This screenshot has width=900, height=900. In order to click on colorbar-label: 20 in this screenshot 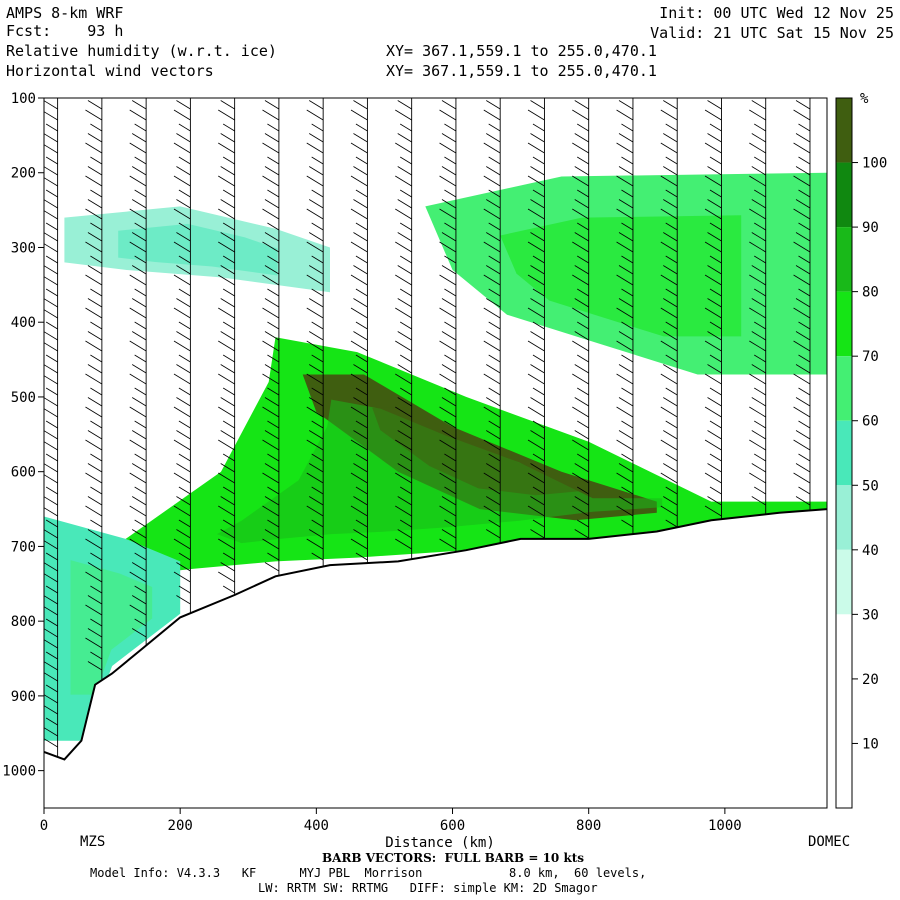, I will do `click(870, 680)`.